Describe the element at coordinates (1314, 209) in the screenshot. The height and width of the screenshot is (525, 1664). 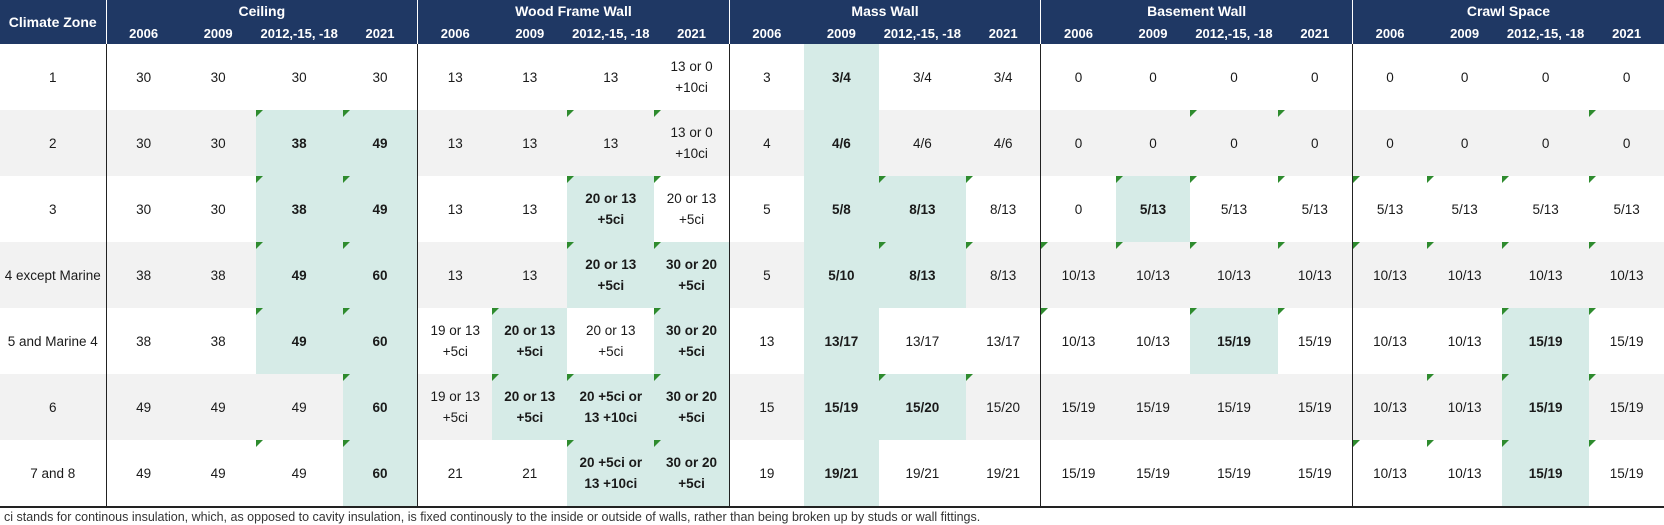
I see `value-line: 5/13` at that location.